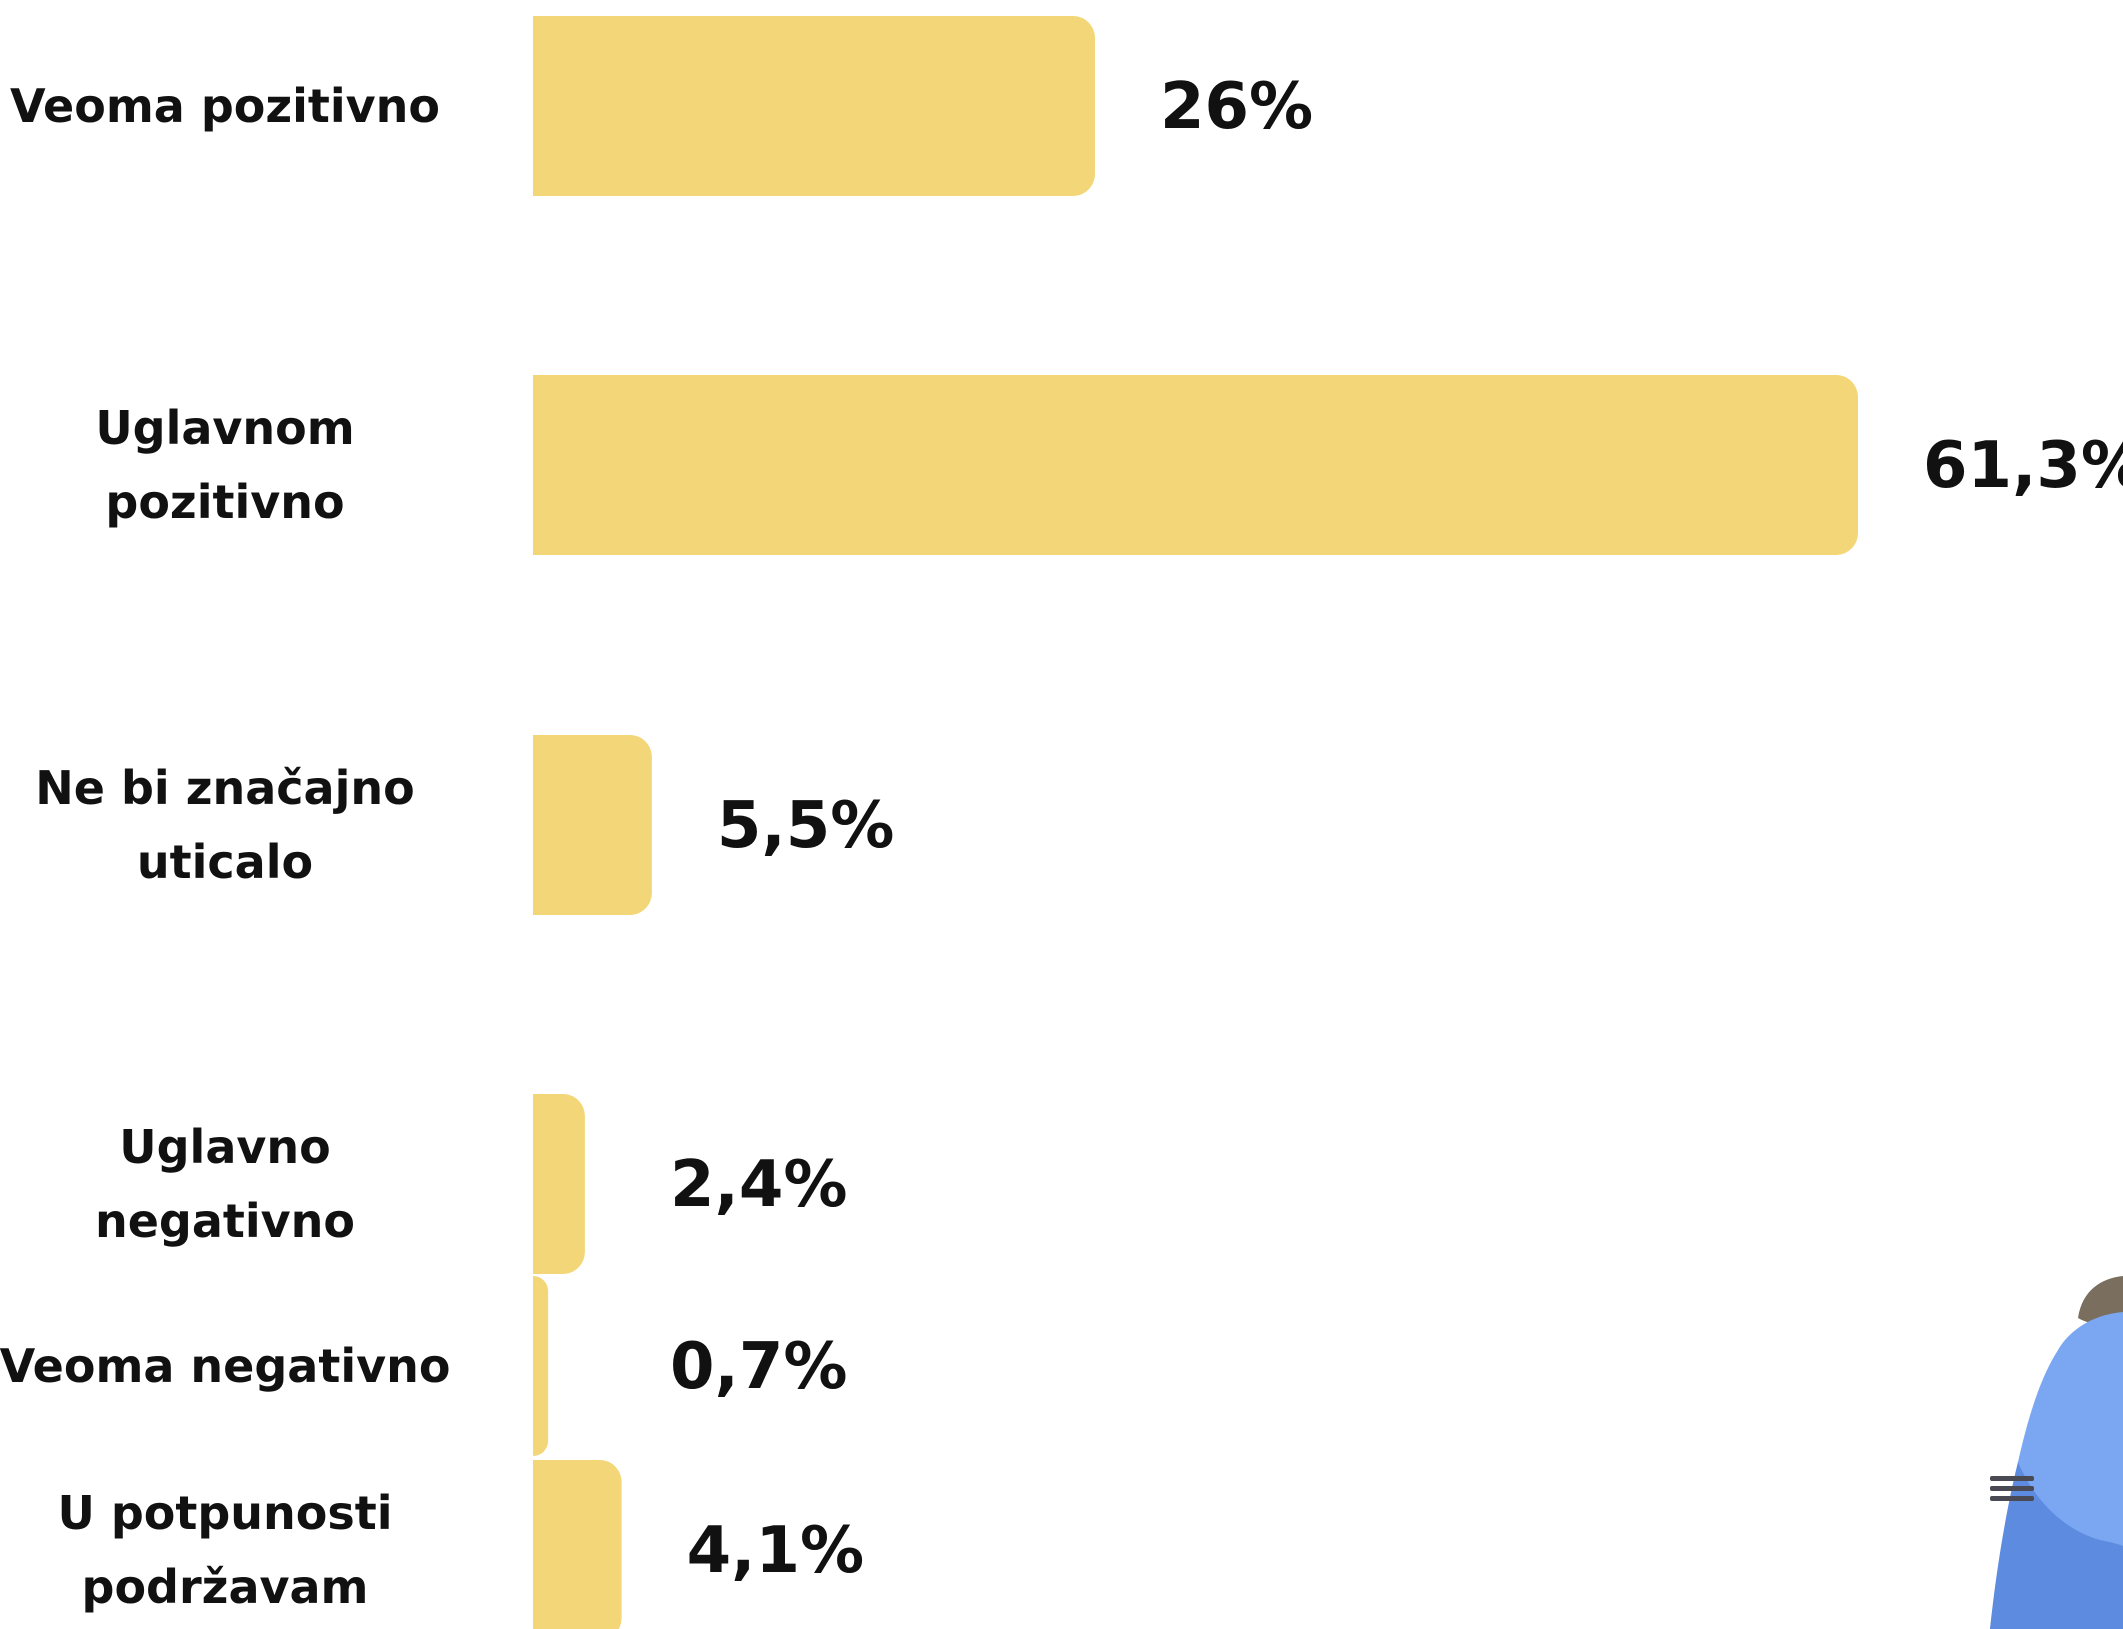  I want to click on value-label: 2,4%, so click(759, 1185).